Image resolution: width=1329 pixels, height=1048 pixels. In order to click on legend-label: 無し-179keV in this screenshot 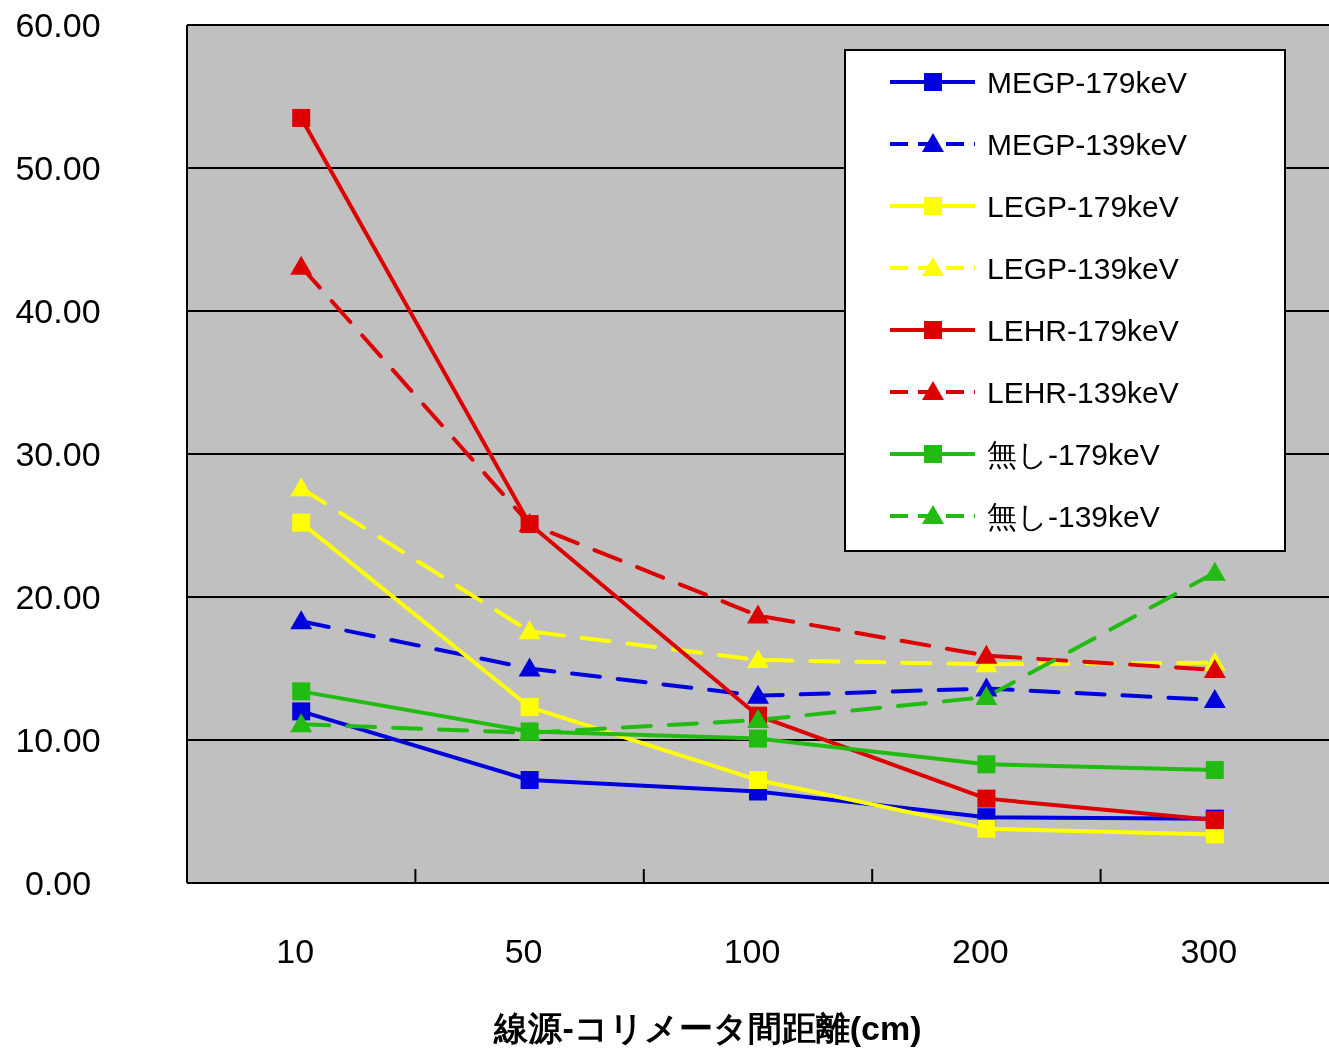, I will do `click(1073, 454)`.